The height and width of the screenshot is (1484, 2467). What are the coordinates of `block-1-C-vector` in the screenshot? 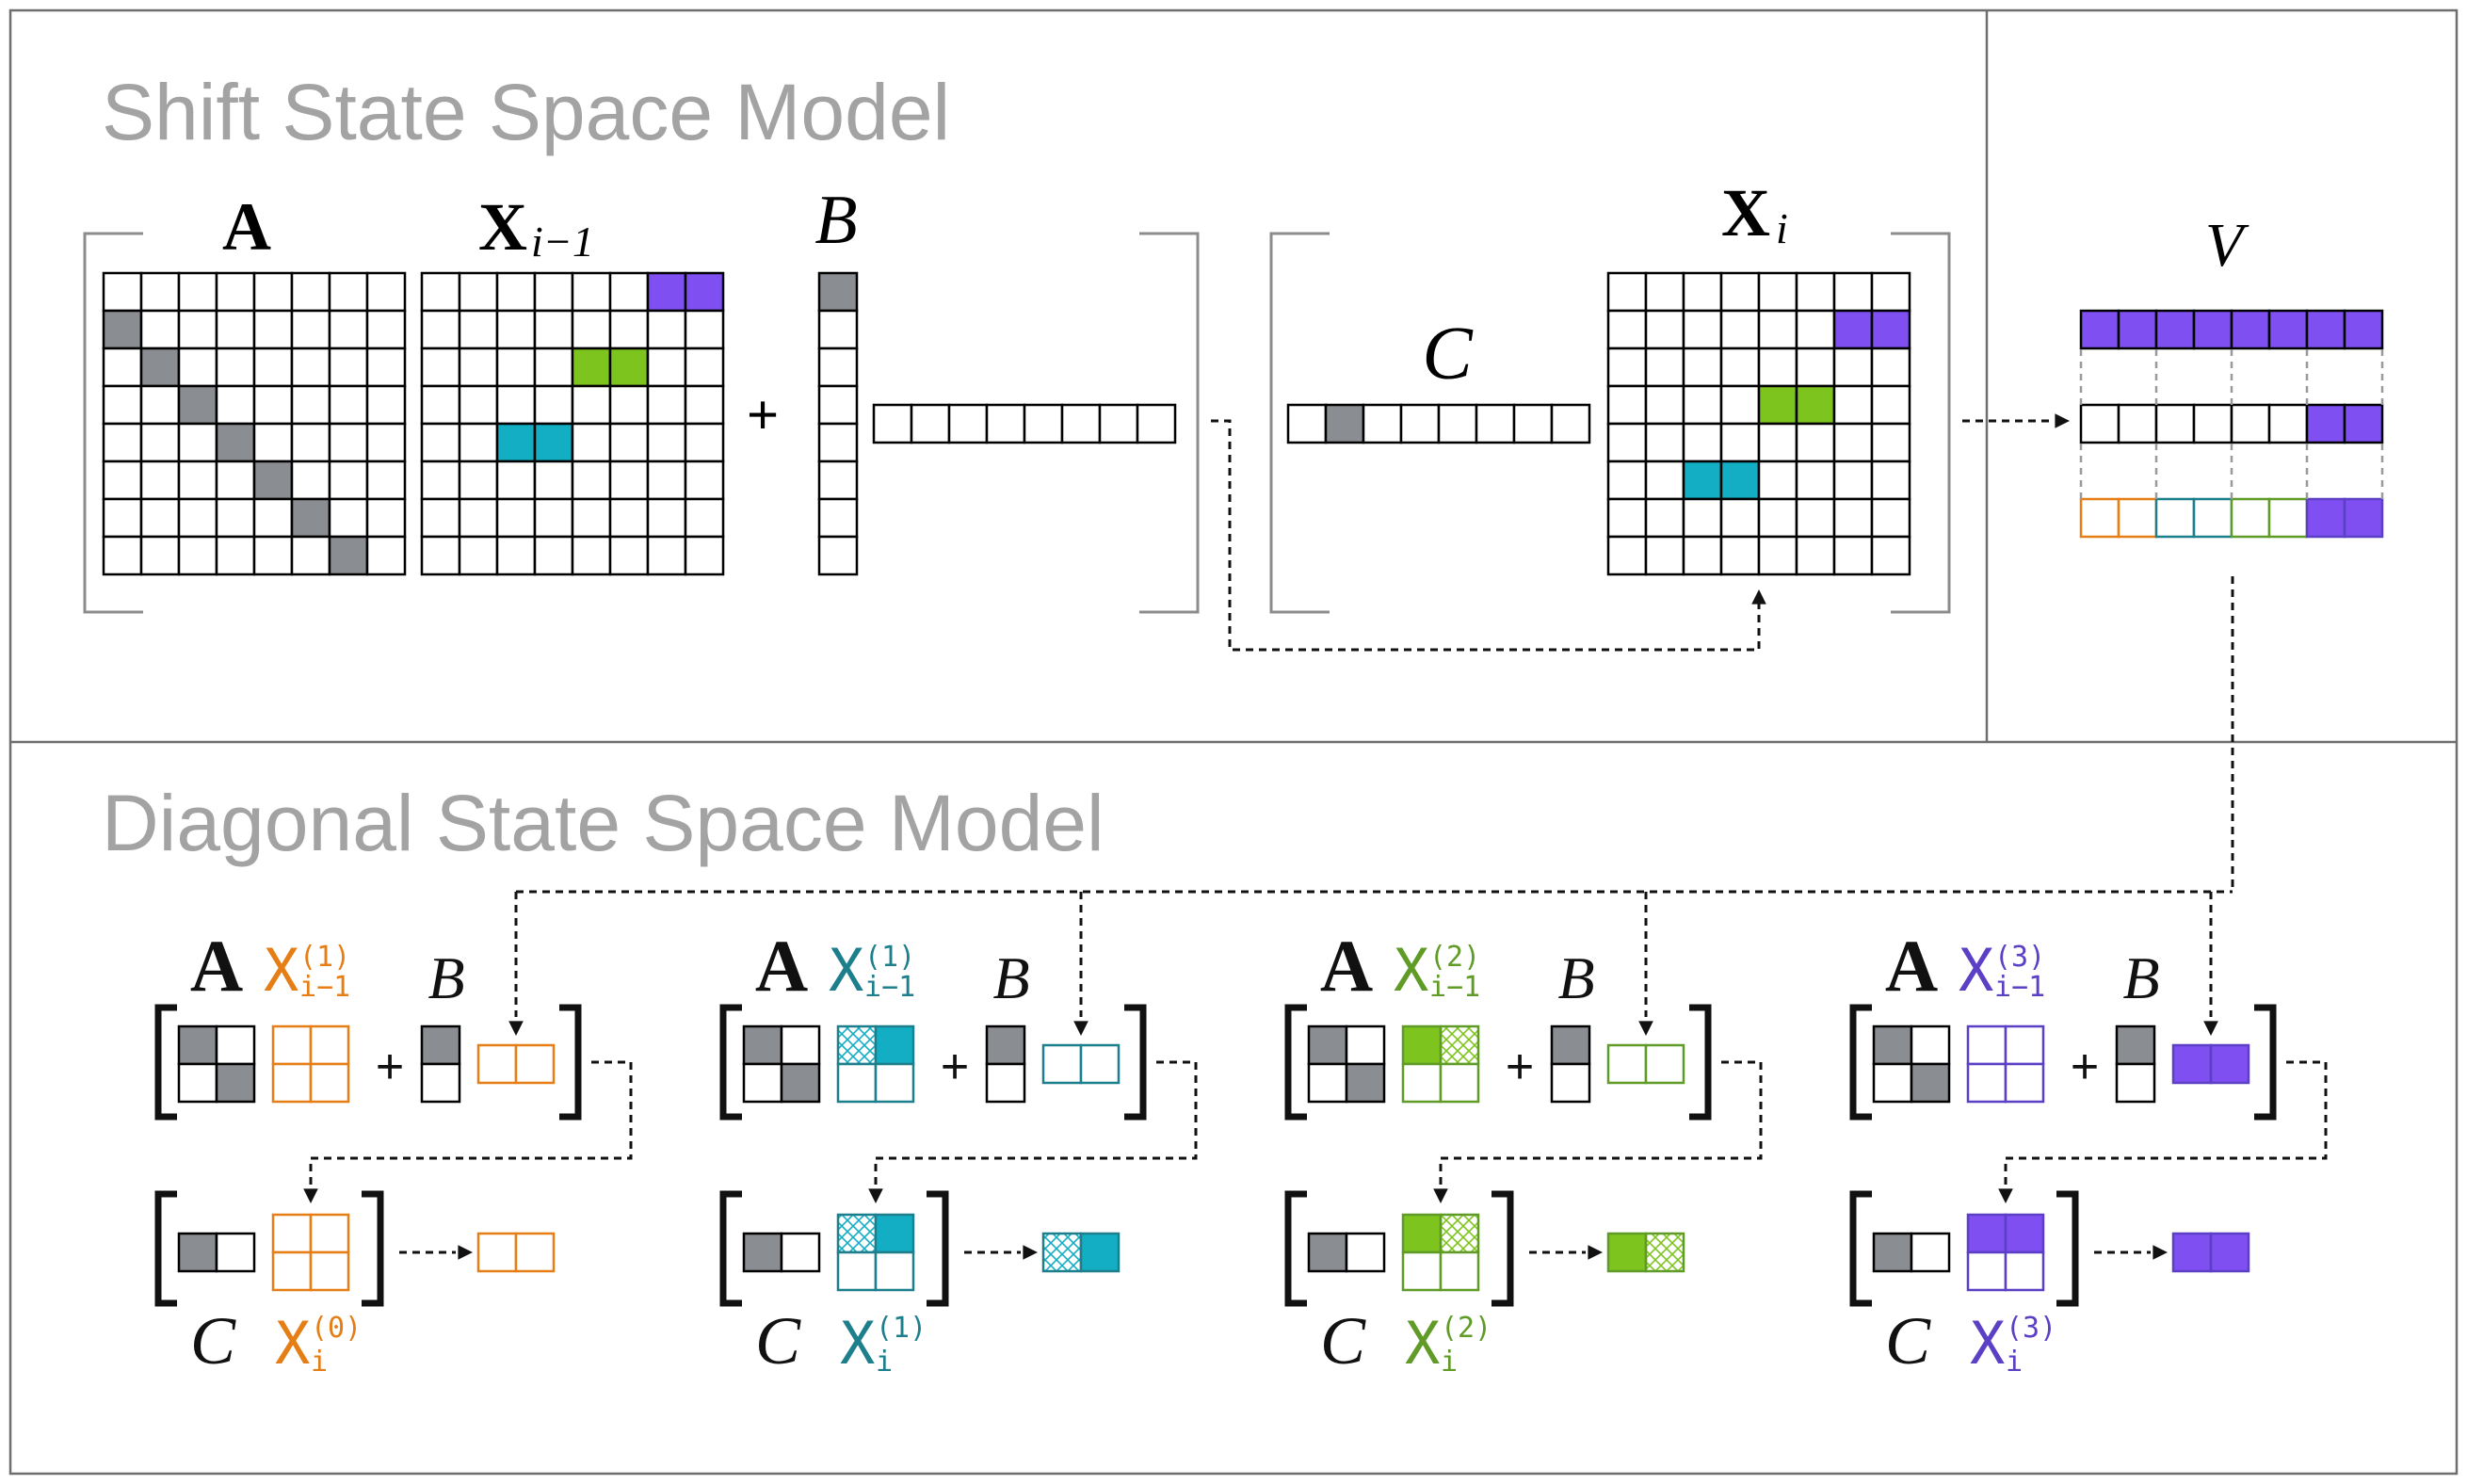 It's located at (216, 1252).